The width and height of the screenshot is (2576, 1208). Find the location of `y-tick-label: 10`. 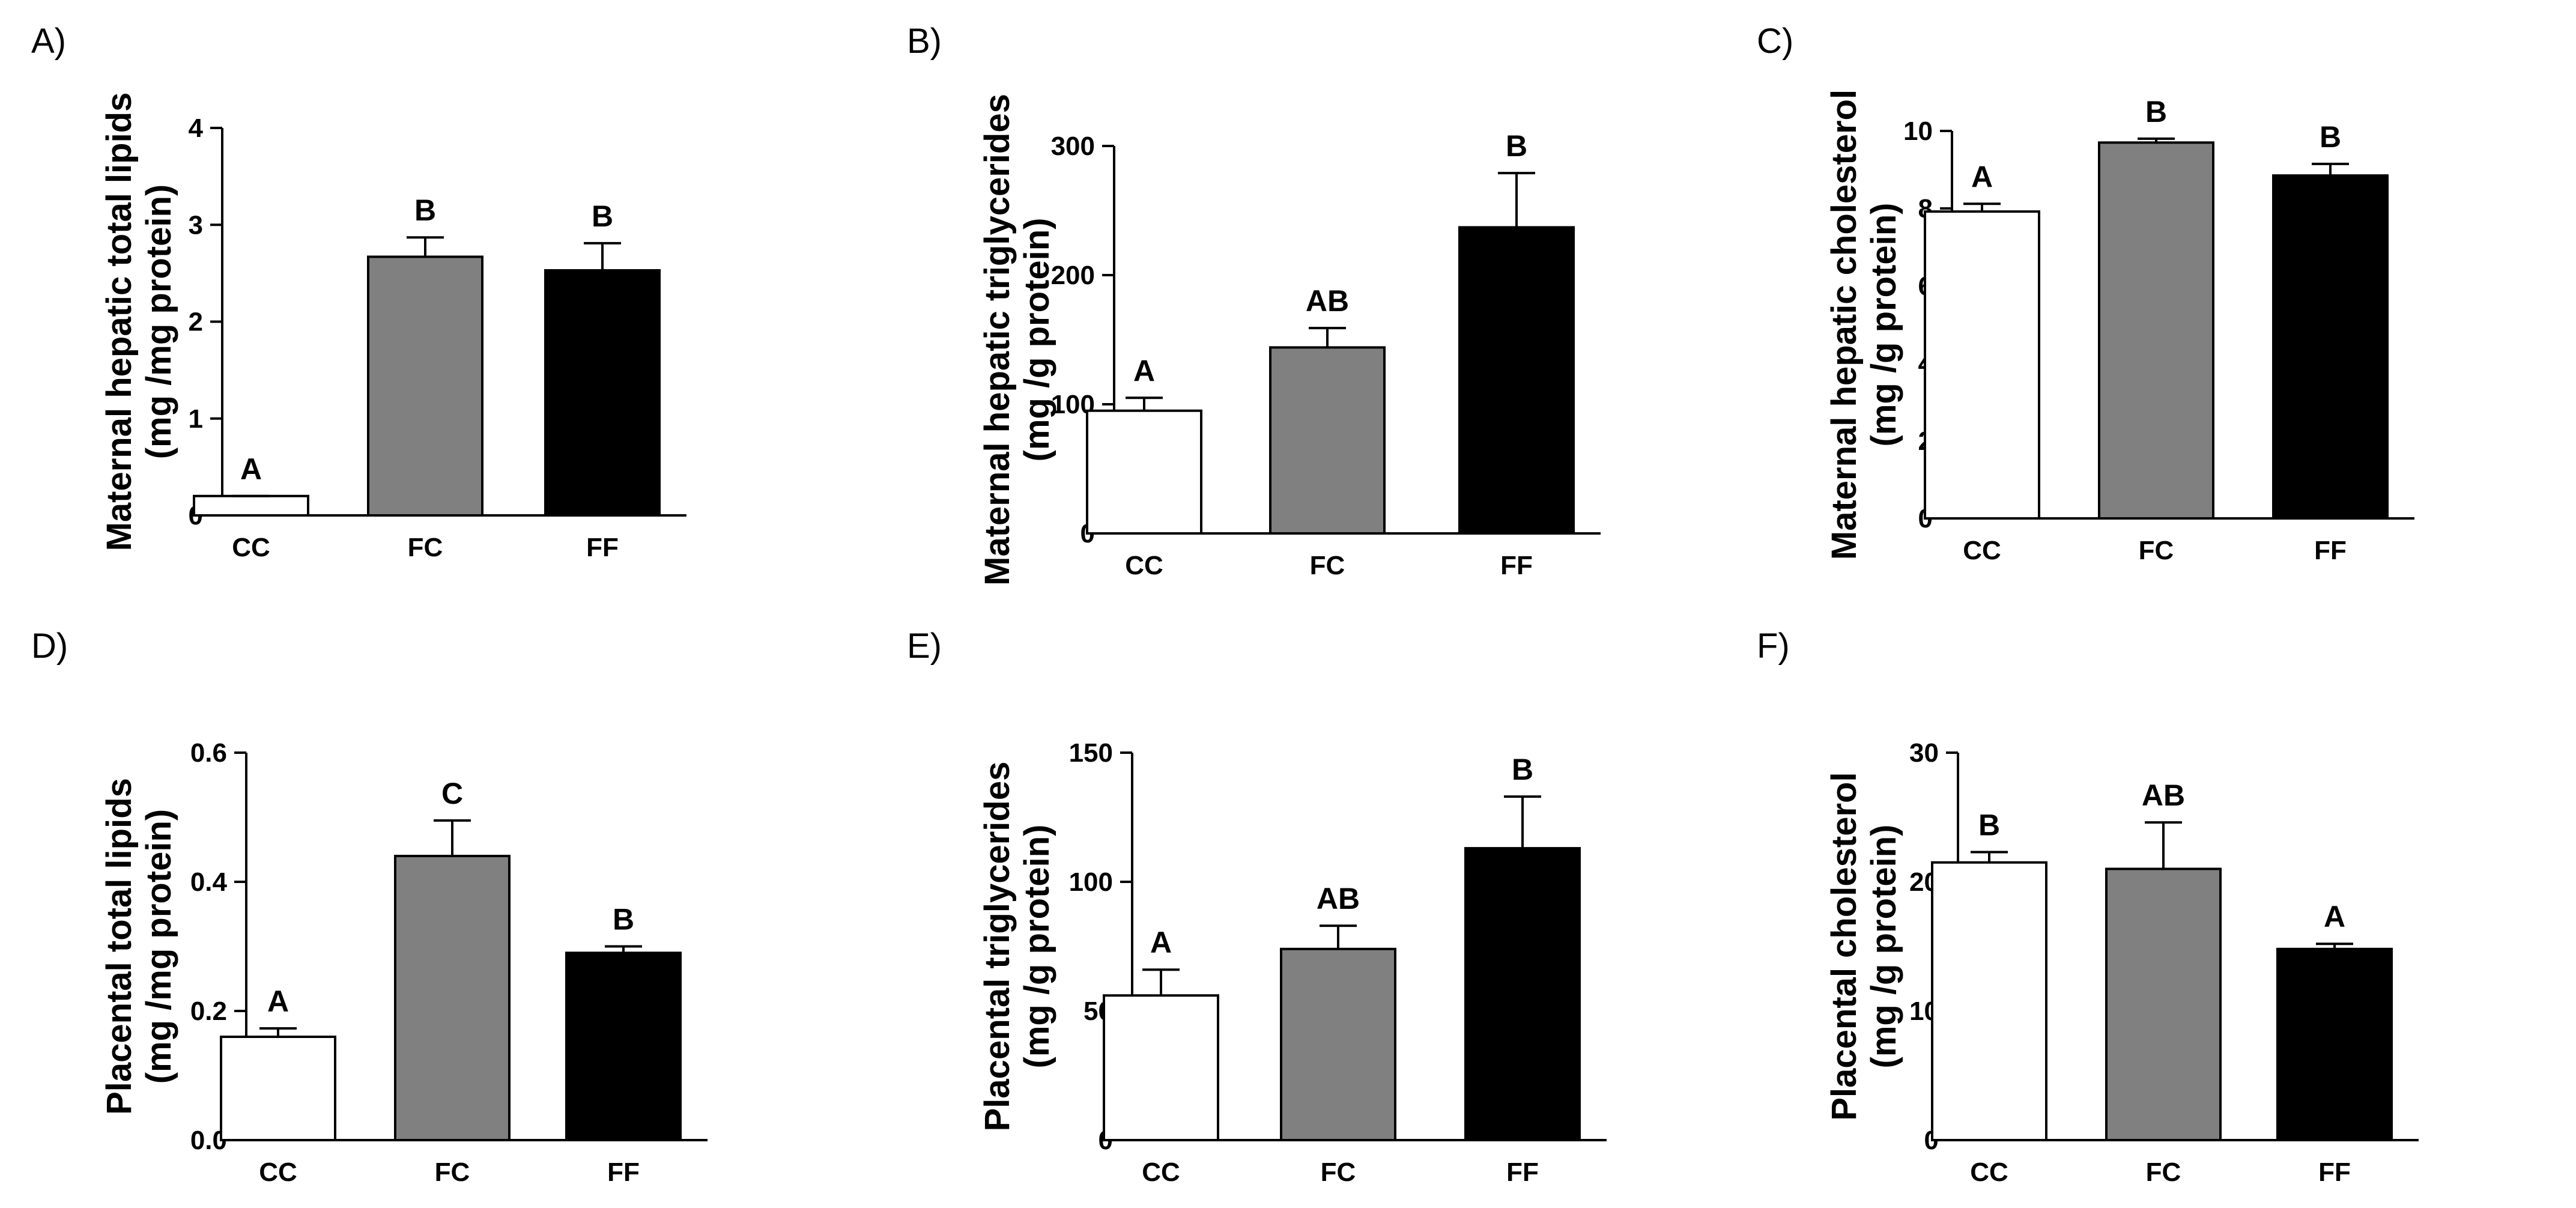

y-tick-label: 10 is located at coordinates (1918, 131).